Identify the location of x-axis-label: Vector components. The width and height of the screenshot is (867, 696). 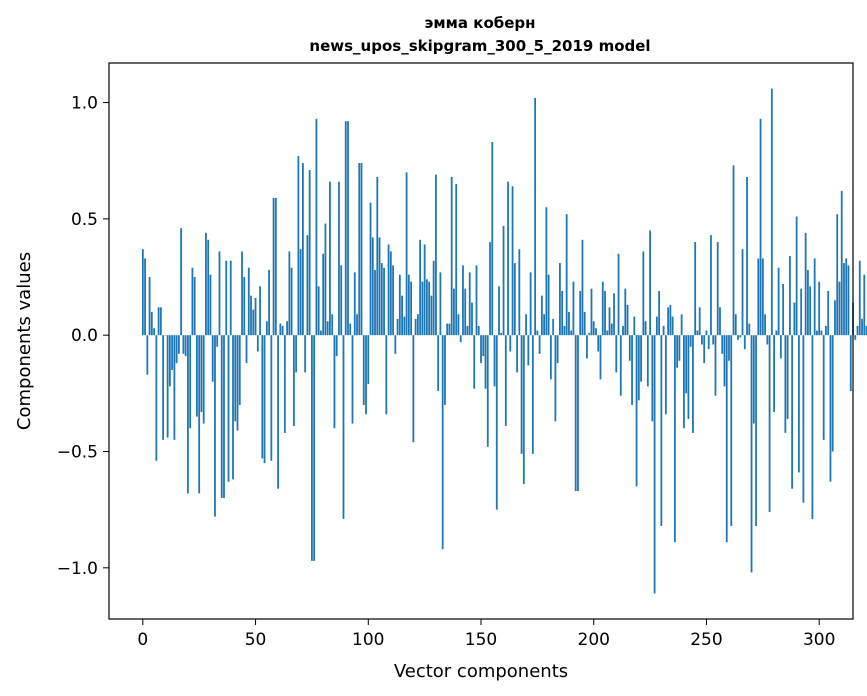
(481, 671).